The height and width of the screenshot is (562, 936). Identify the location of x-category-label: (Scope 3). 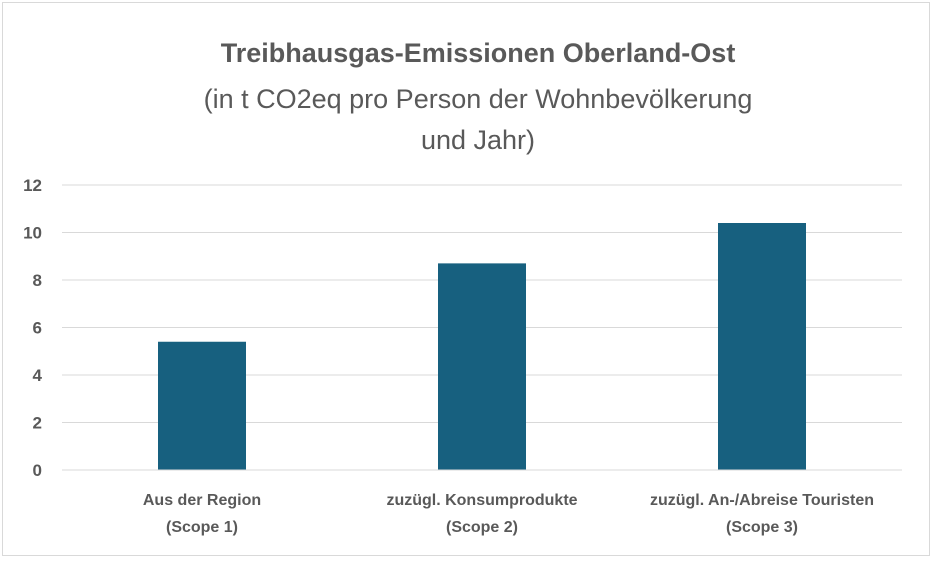
(762, 527).